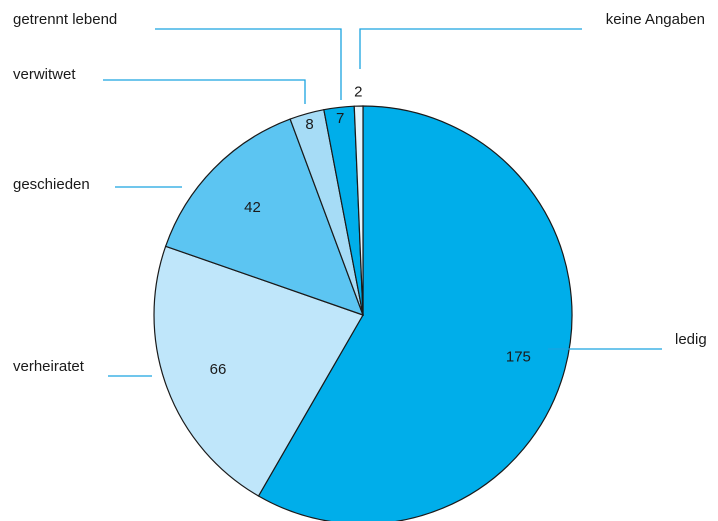 This screenshot has width=718, height=521. Describe the element at coordinates (264, 217) in the screenshot. I see `pie-slice-geschieden` at that location.